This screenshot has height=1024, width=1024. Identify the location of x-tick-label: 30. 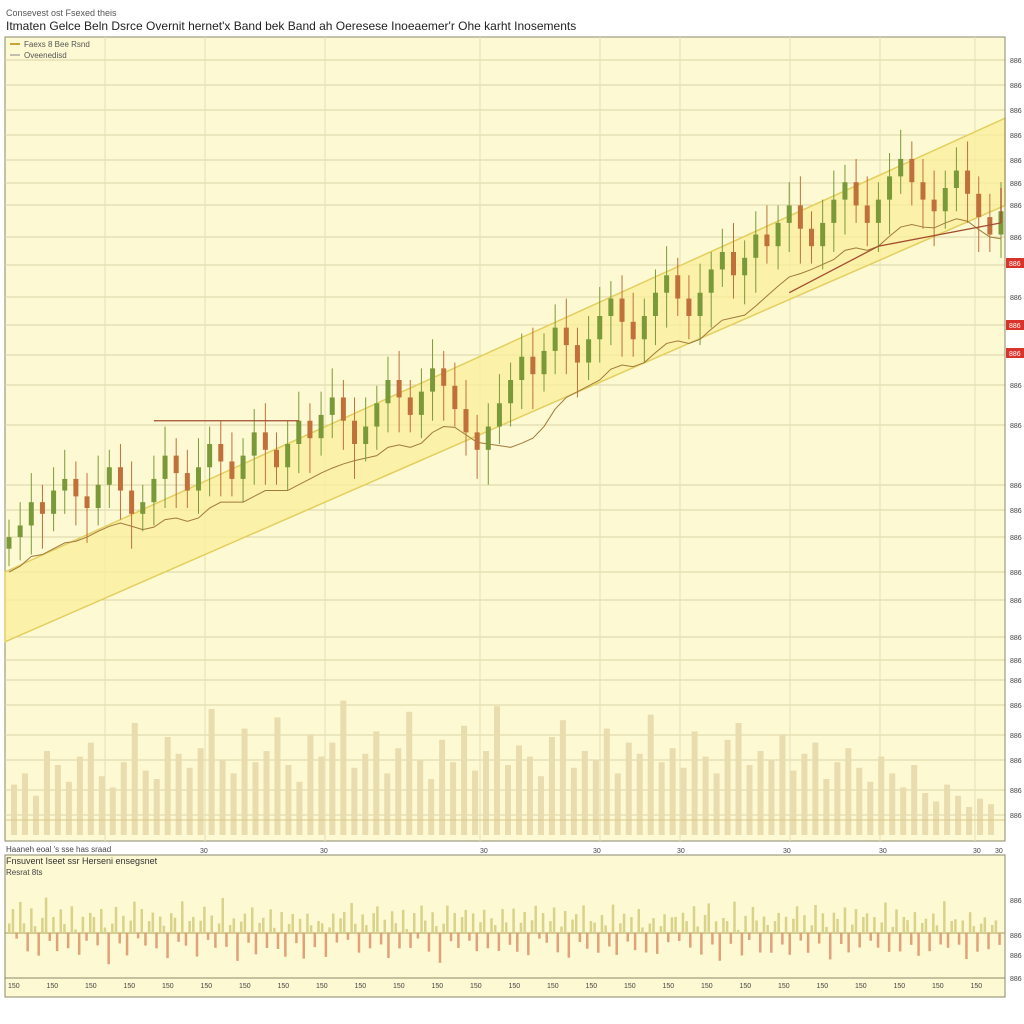
(681, 851).